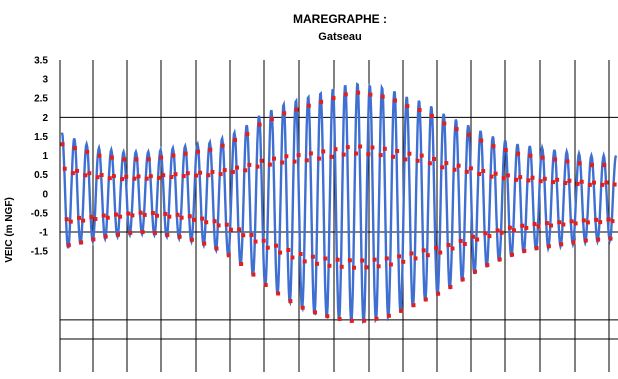 This screenshot has width=618, height=379. What do you see at coordinates (41, 61) in the screenshot?
I see `y-tick-label: 3.5` at bounding box center [41, 61].